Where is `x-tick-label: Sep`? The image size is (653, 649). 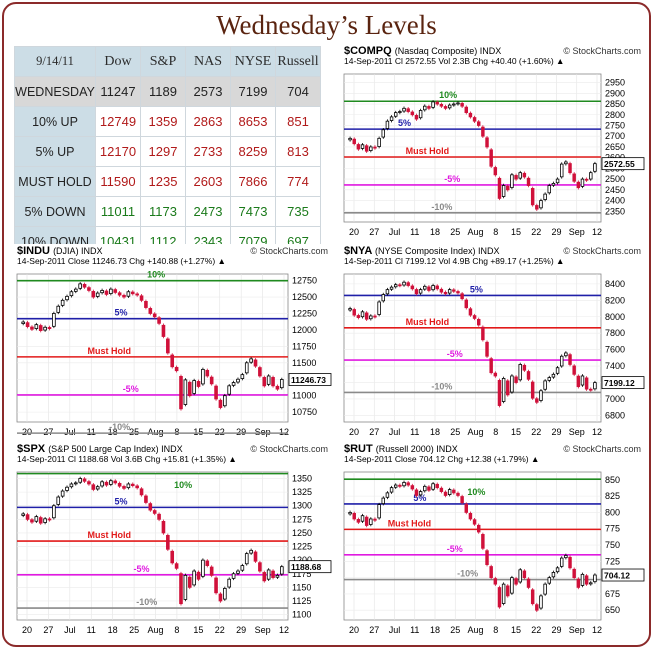 x-tick-label: Sep is located at coordinates (577, 232).